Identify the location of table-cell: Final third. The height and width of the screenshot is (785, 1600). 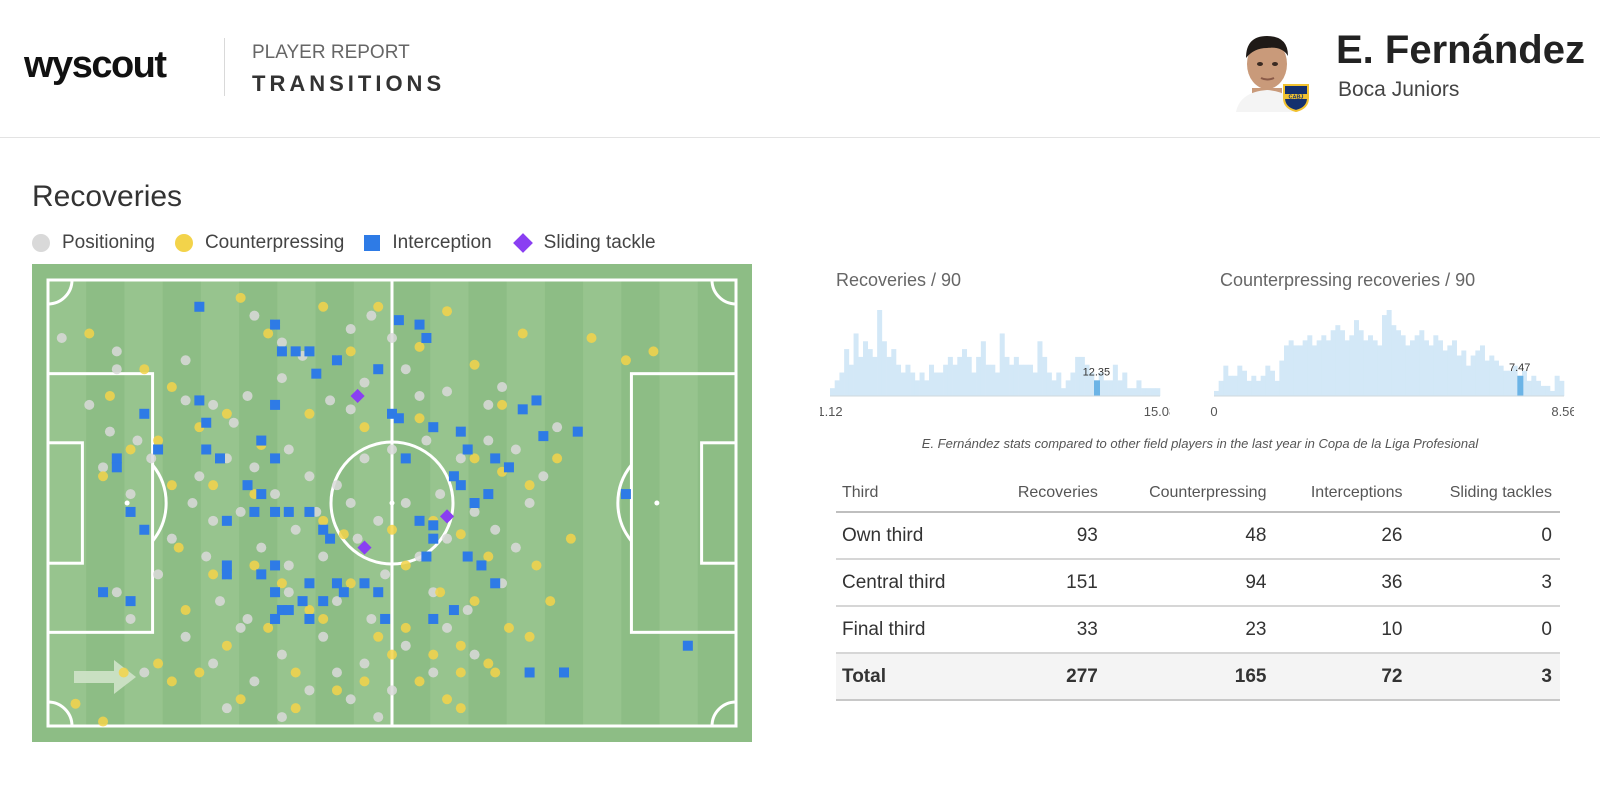
(910, 630).